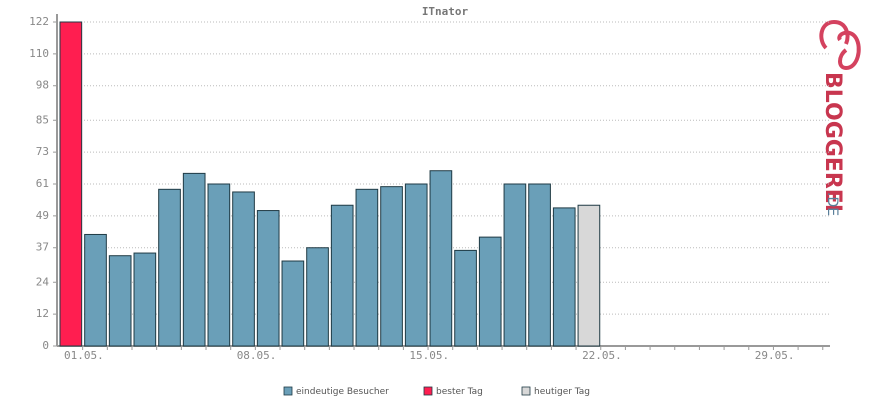  Describe the element at coordinates (602, 355) in the screenshot. I see `x-tick-label: 22.05.` at that location.